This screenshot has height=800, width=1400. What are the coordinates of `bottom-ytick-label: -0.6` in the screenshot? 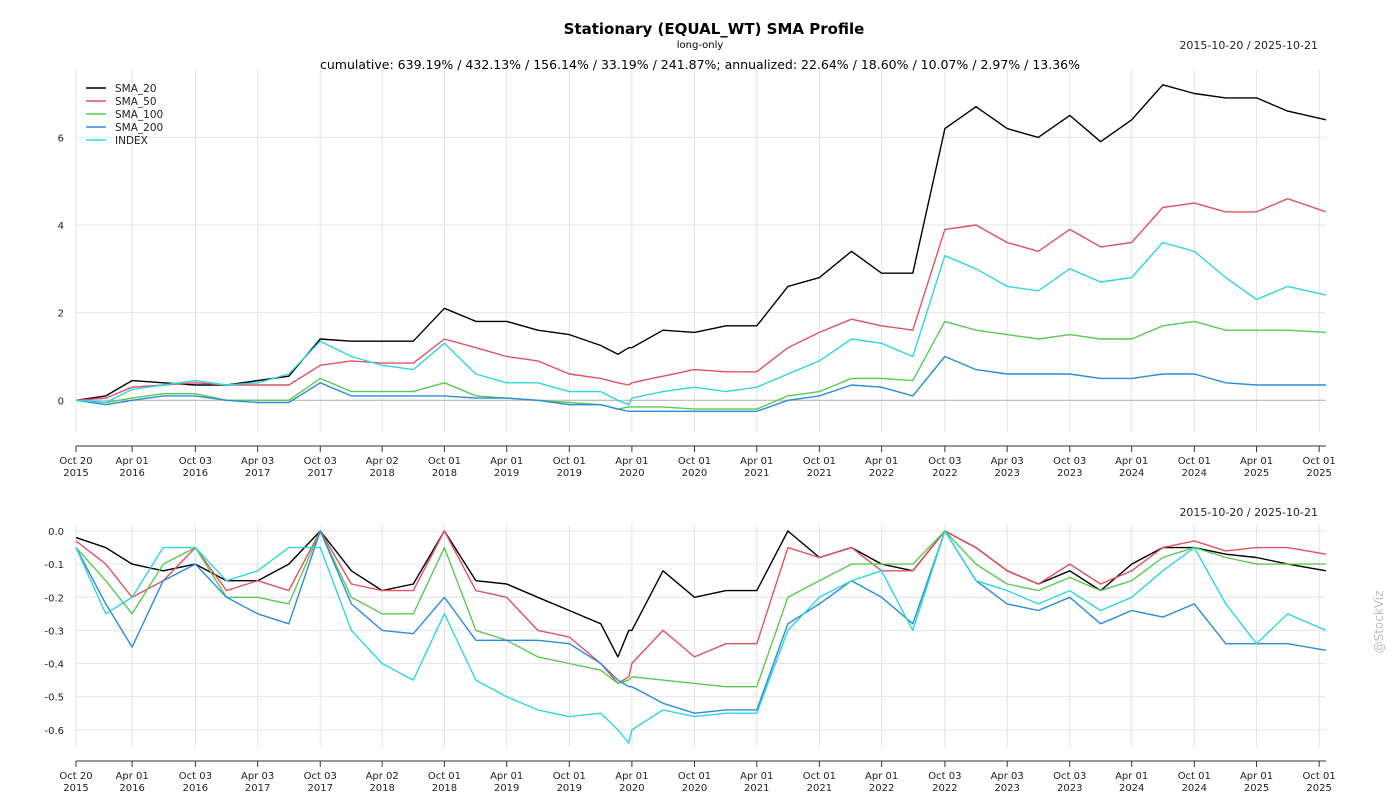 It's located at (54, 731).